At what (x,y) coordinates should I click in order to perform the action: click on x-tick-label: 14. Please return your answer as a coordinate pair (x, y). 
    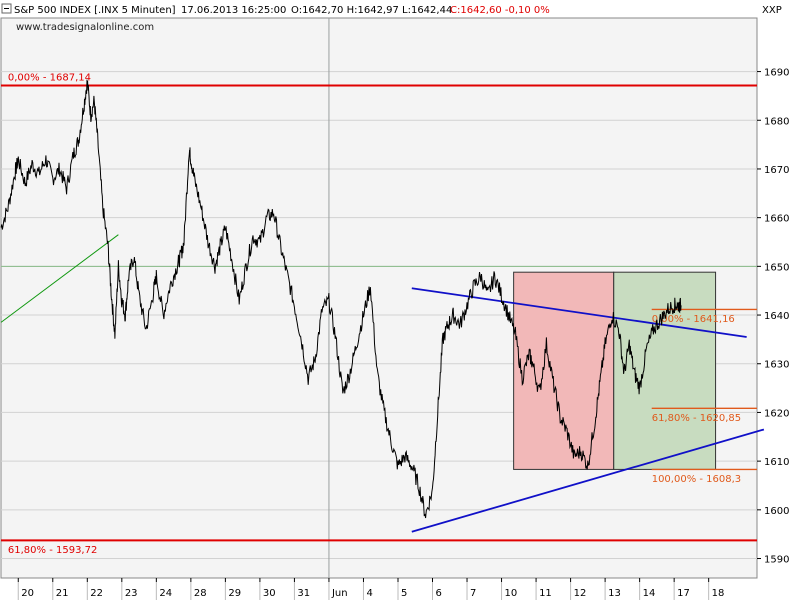
    Looking at the image, I should click on (649, 593).